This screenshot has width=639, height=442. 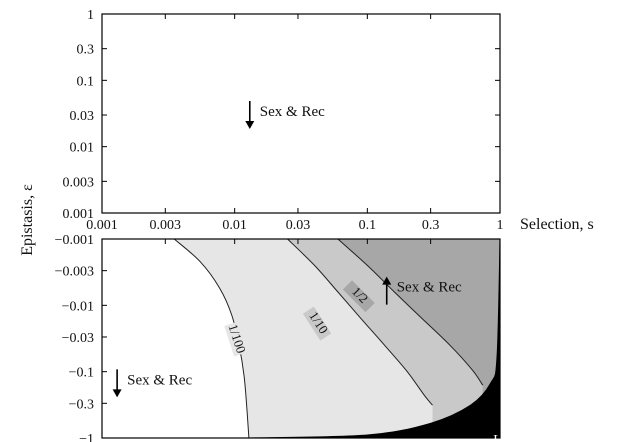 What do you see at coordinates (429, 288) in the screenshot?
I see `bottom-annotation-0-label: Sex & Rec` at bounding box center [429, 288].